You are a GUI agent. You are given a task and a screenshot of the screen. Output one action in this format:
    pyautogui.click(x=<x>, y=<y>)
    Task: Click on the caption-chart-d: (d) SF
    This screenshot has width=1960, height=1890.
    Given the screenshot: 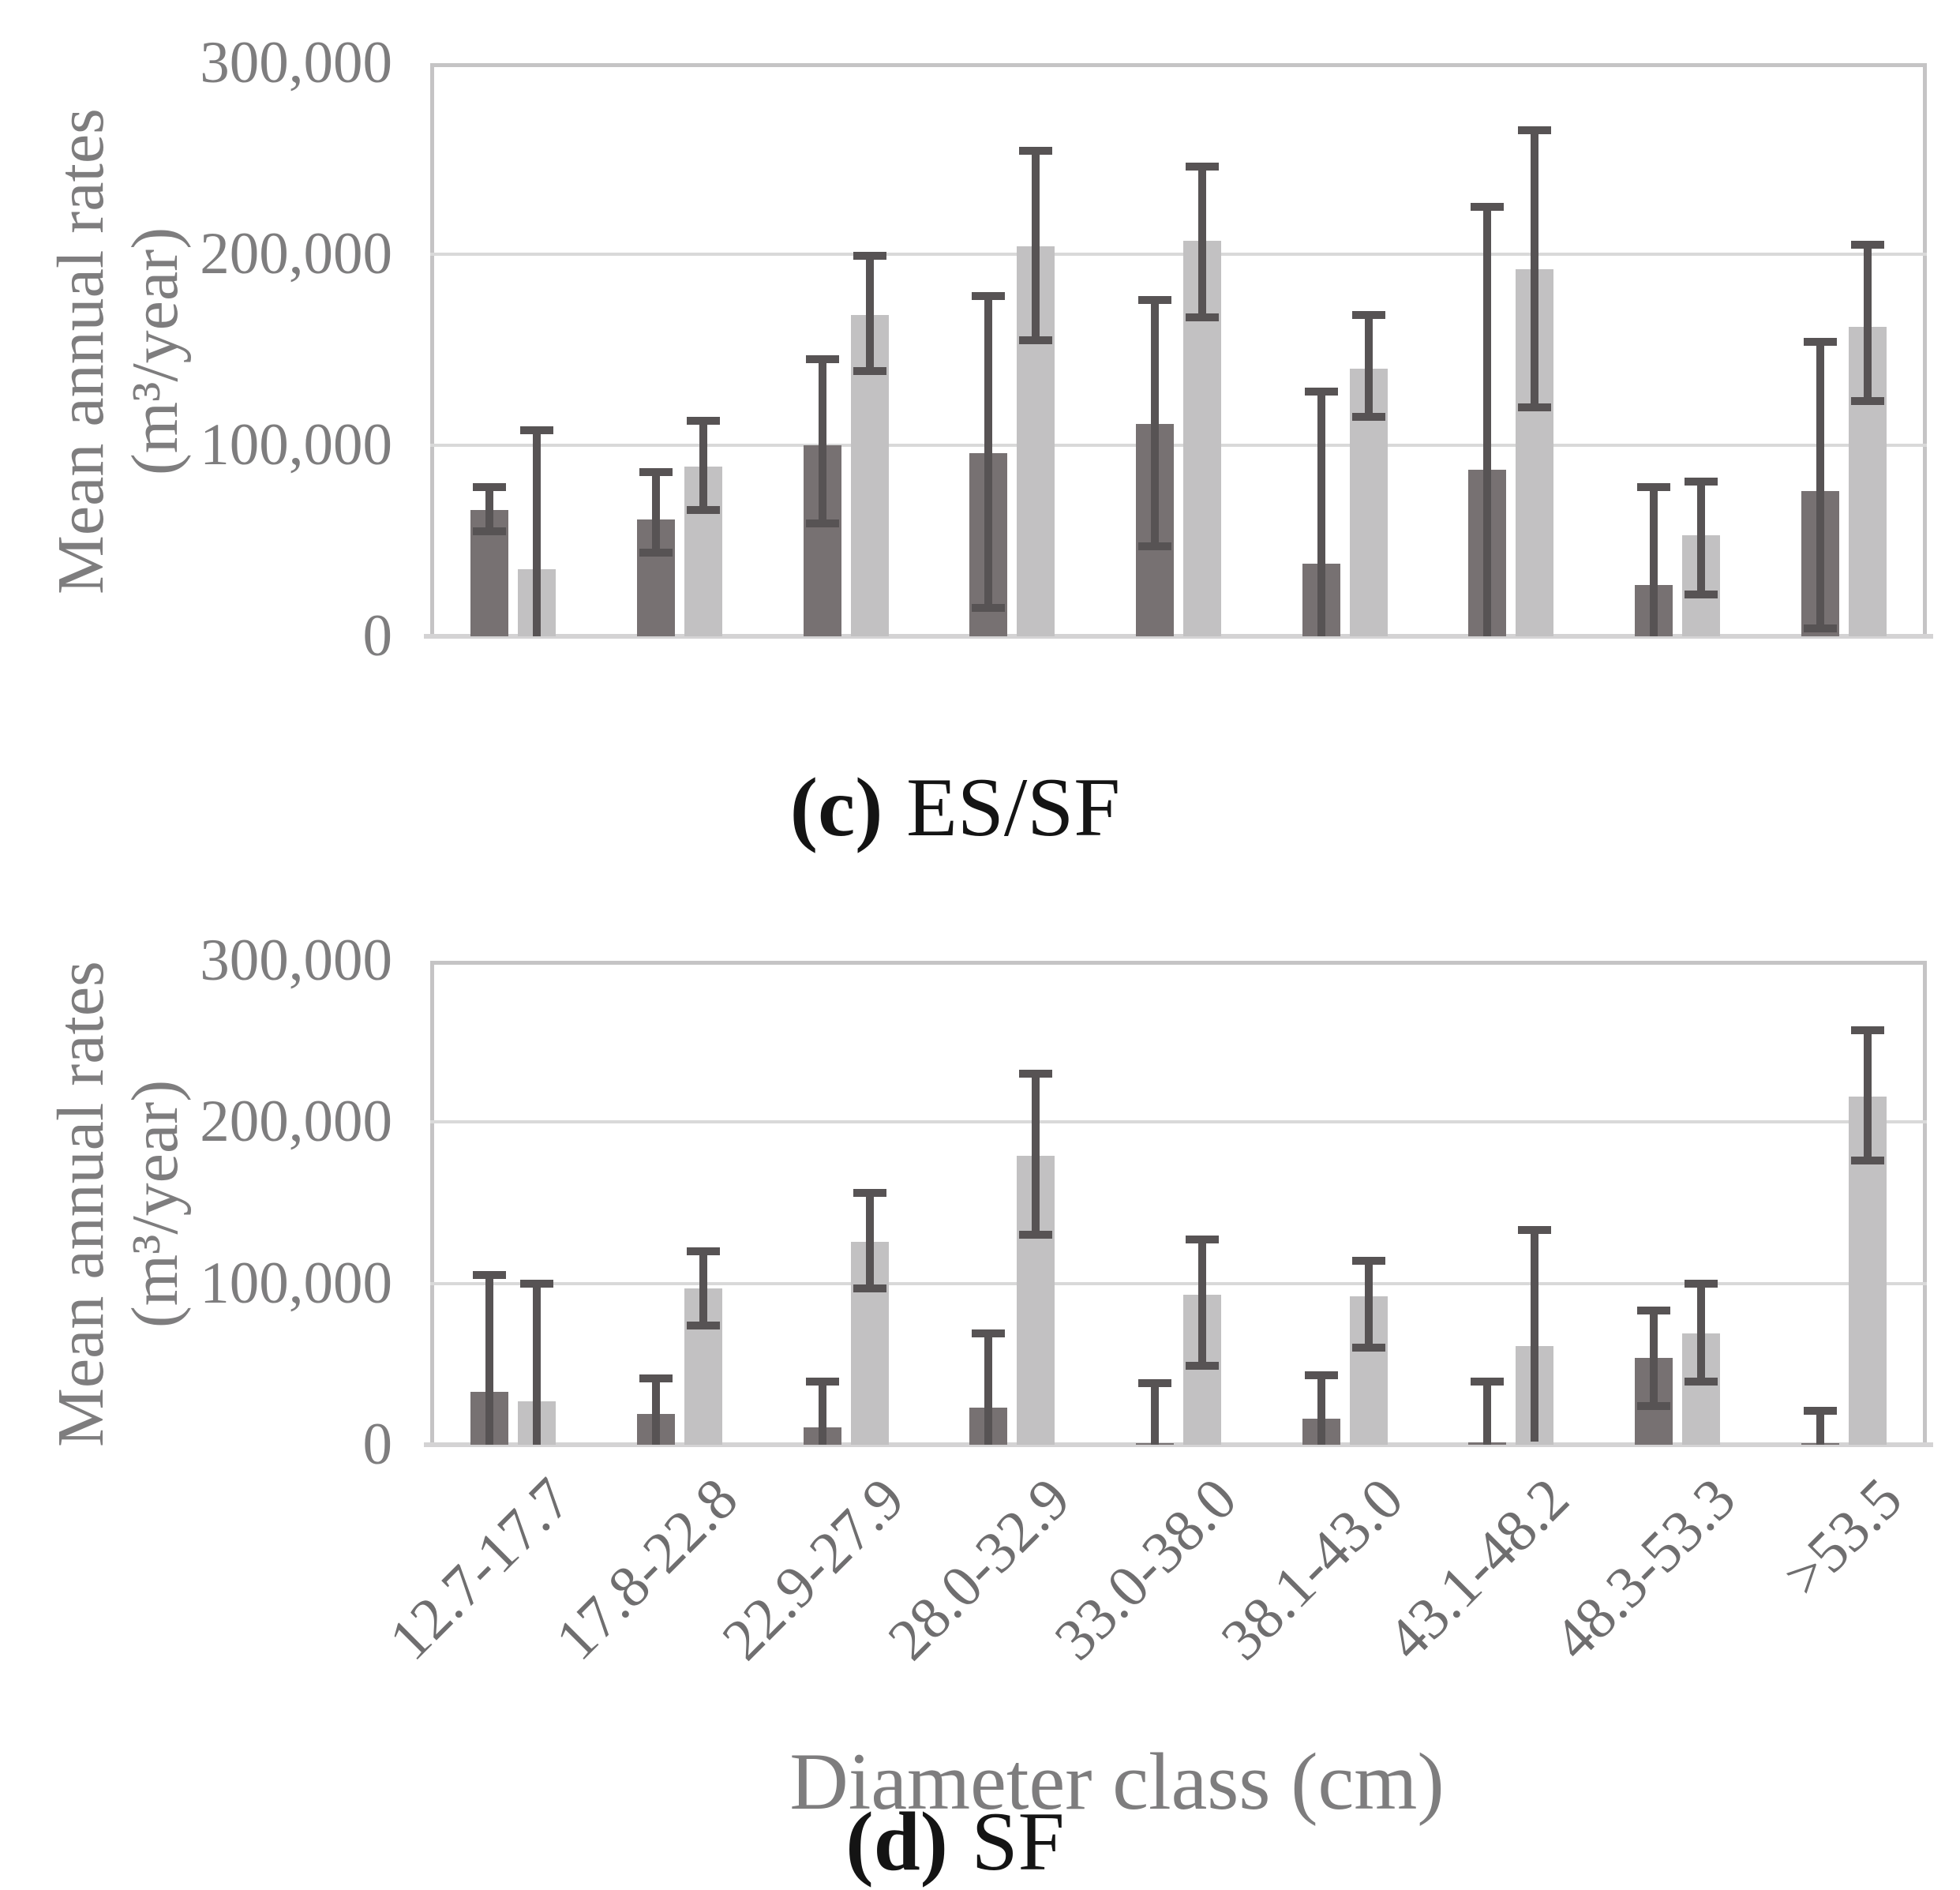 What is the action you would take?
    pyautogui.click(x=955, y=1842)
    